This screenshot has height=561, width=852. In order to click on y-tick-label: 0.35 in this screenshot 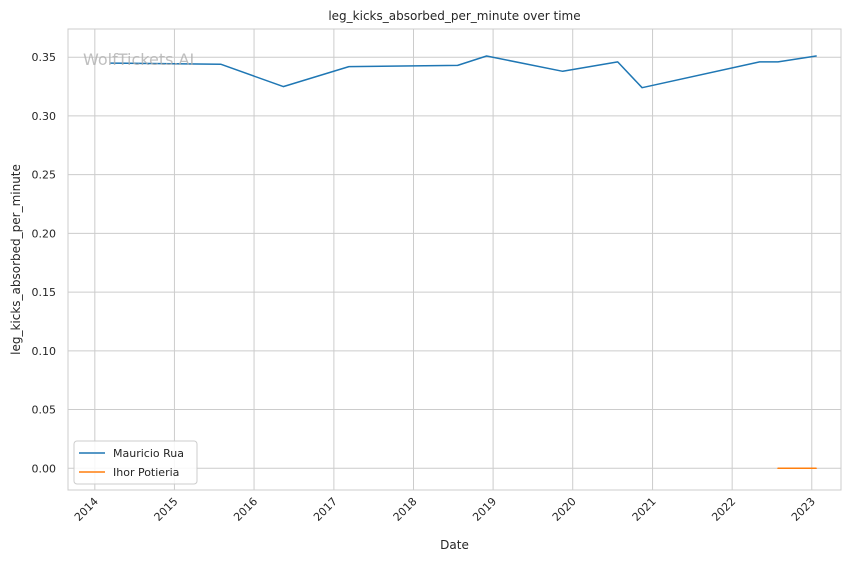, I will do `click(44, 57)`.